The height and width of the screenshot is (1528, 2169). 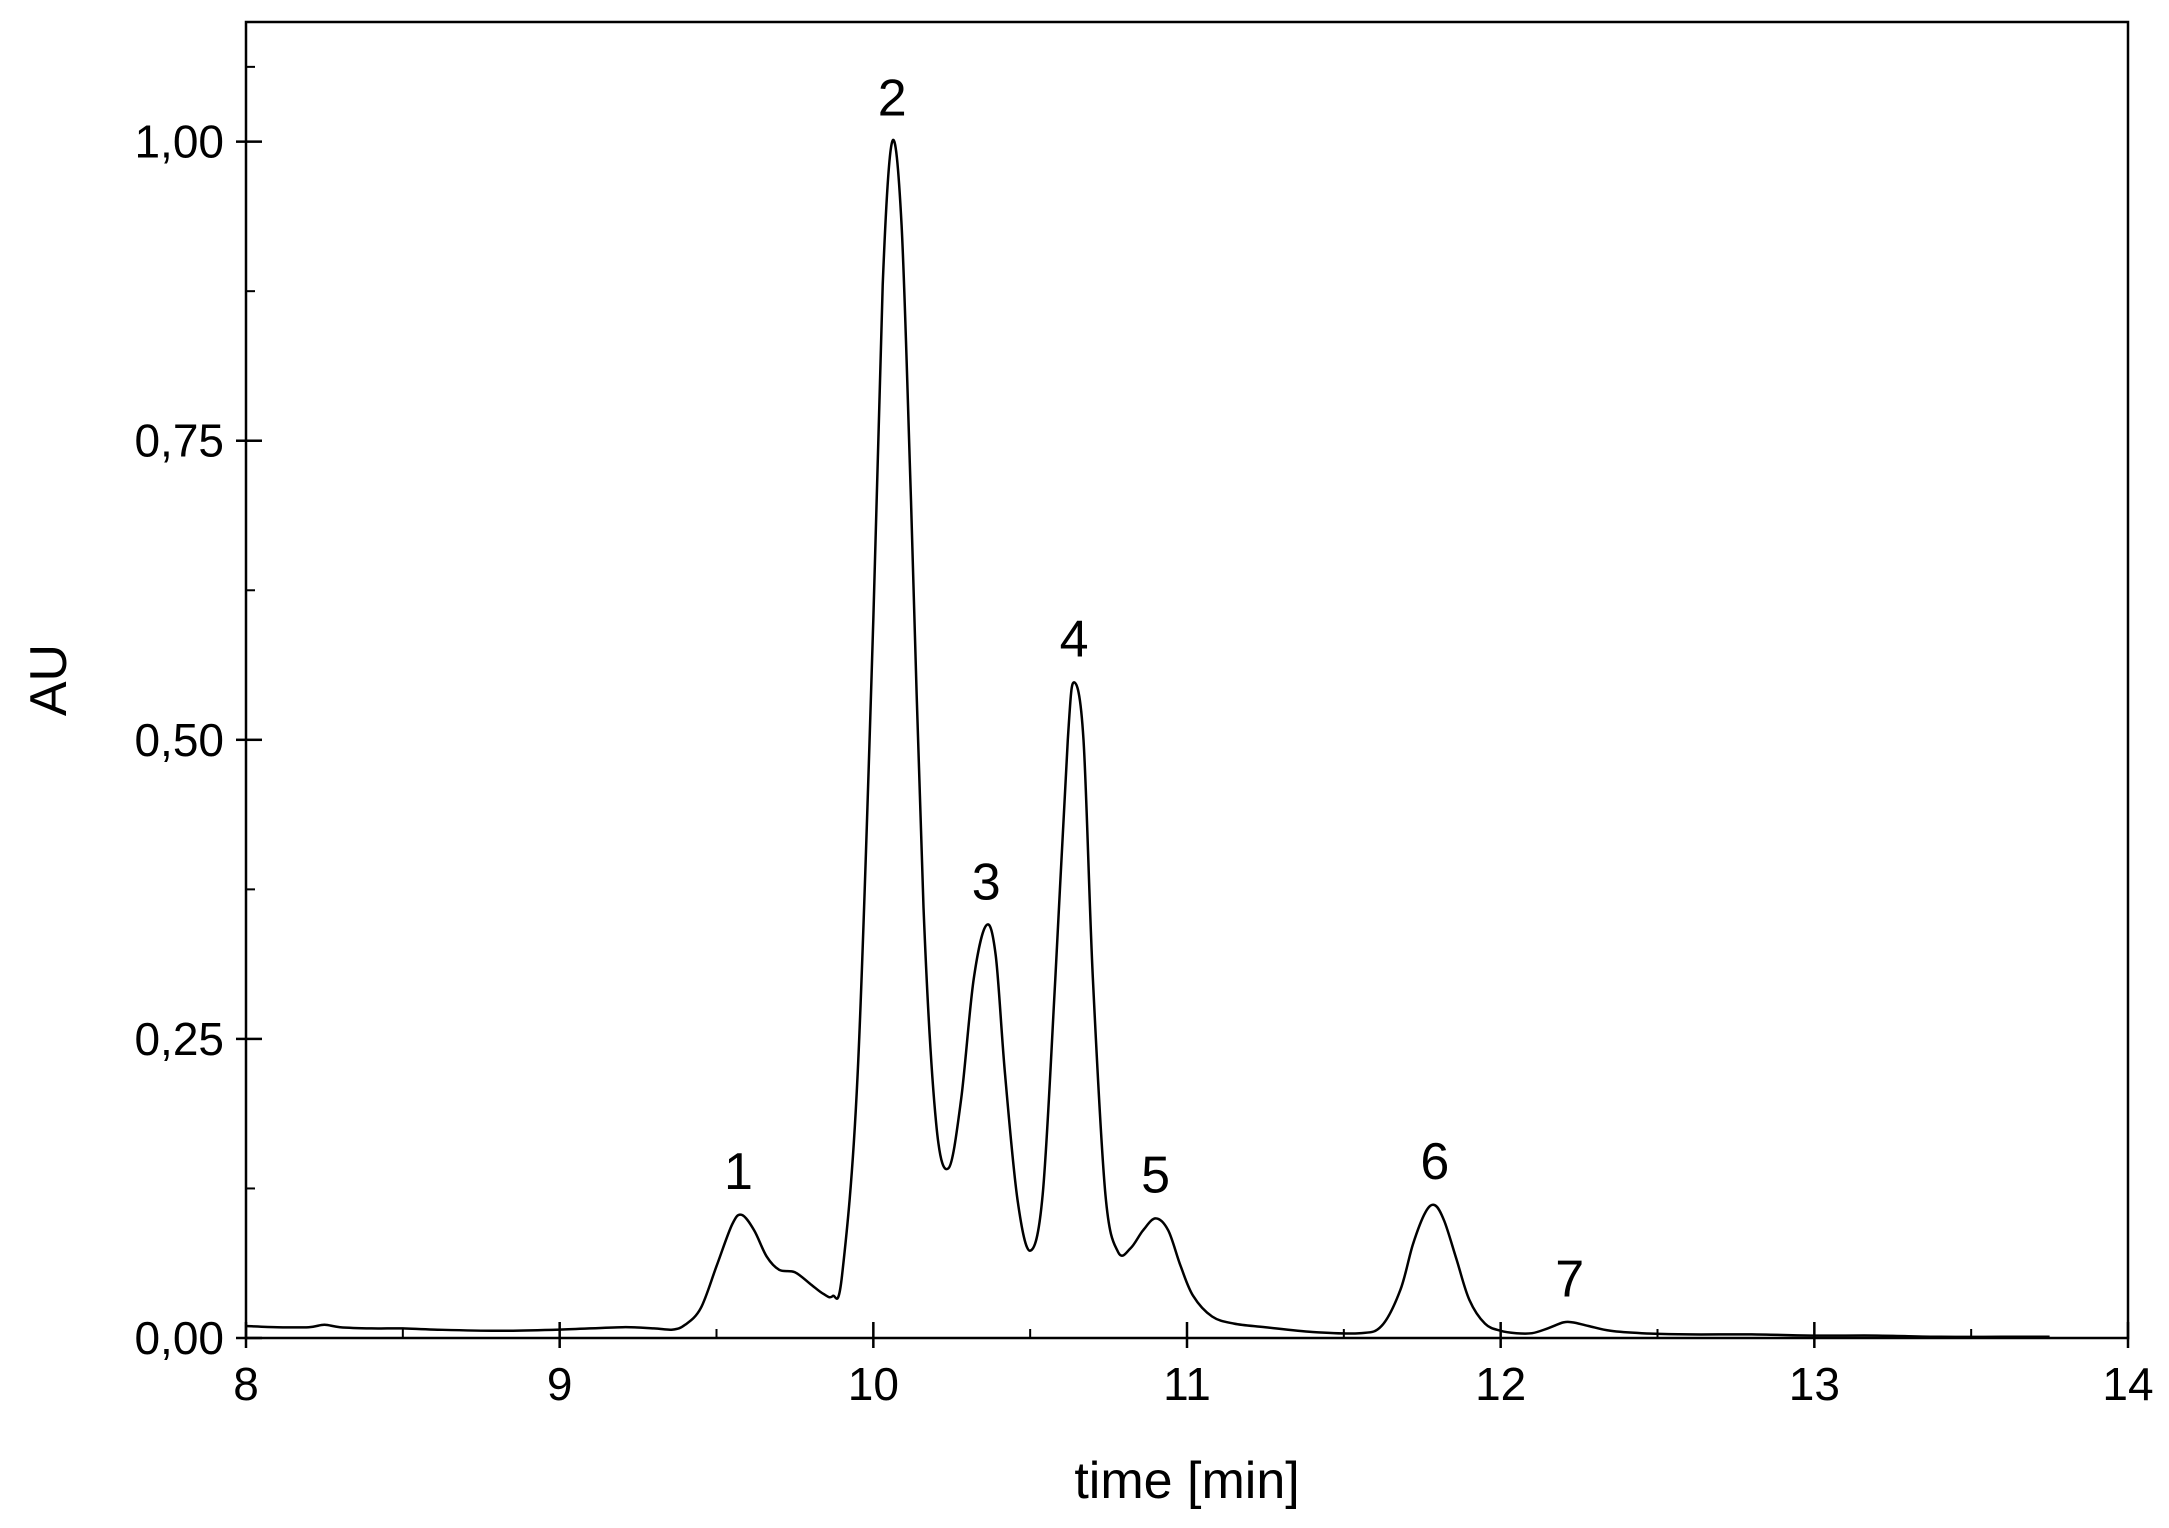 What do you see at coordinates (246, 1384) in the screenshot?
I see `x-tick-label: 8` at bounding box center [246, 1384].